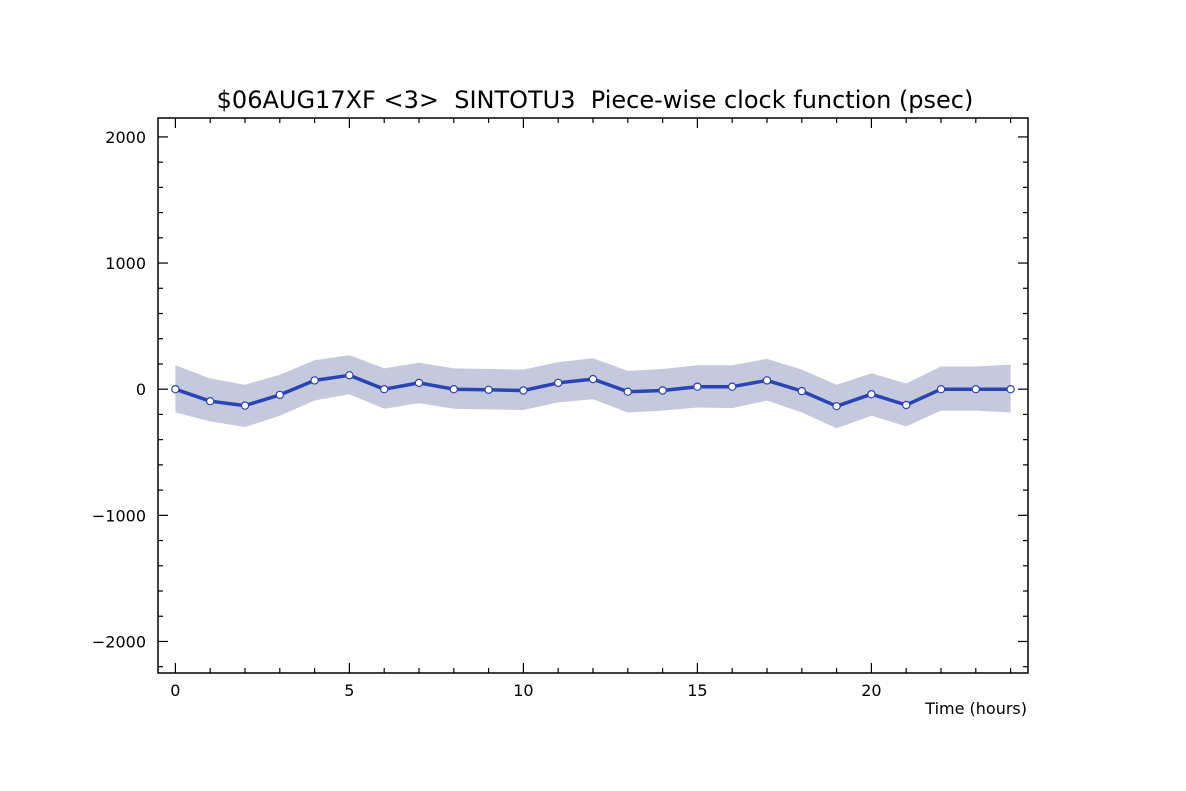 Image resolution: width=1186 pixels, height=791 pixels. What do you see at coordinates (697, 690) in the screenshot?
I see `x-tick-label: 15` at bounding box center [697, 690].